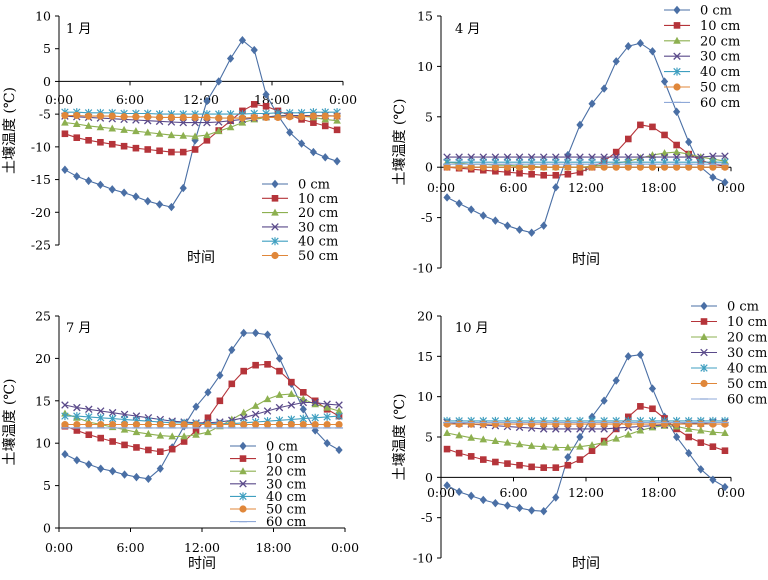 The width and height of the screenshot is (768, 580). Describe the element at coordinates (720, 41) in the screenshot. I see `legend-label: 20 cm` at that location.